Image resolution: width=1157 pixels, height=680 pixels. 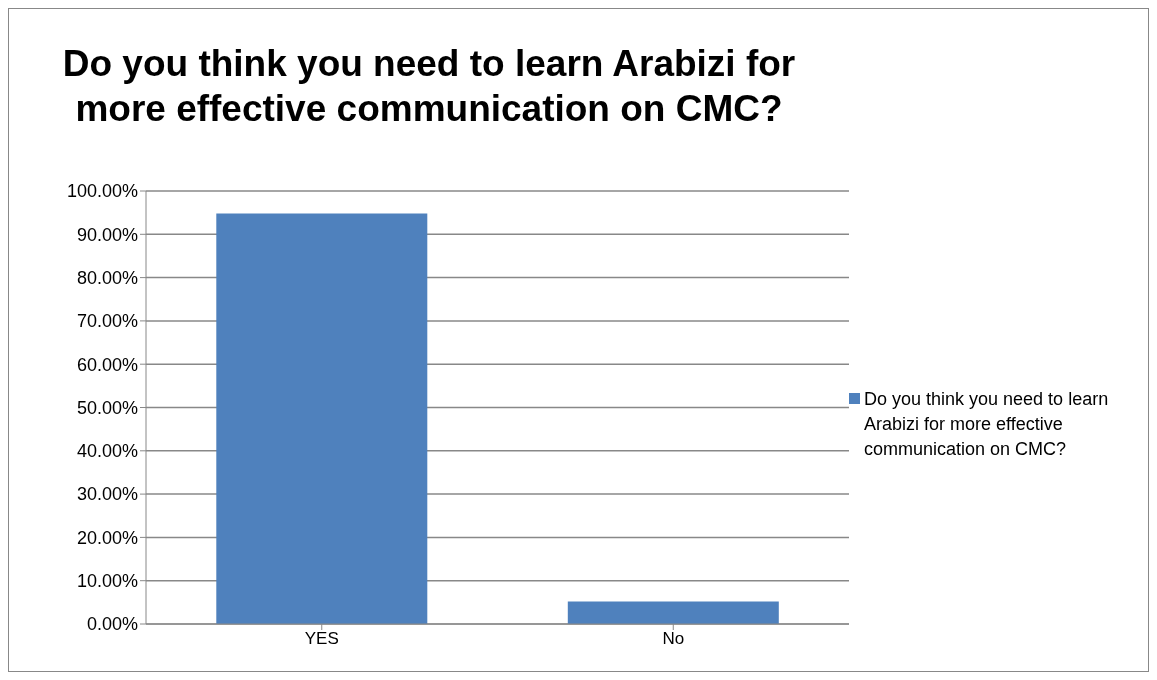 What do you see at coordinates (107, 581) in the screenshot?
I see `y-tick-label: 10.00%` at bounding box center [107, 581].